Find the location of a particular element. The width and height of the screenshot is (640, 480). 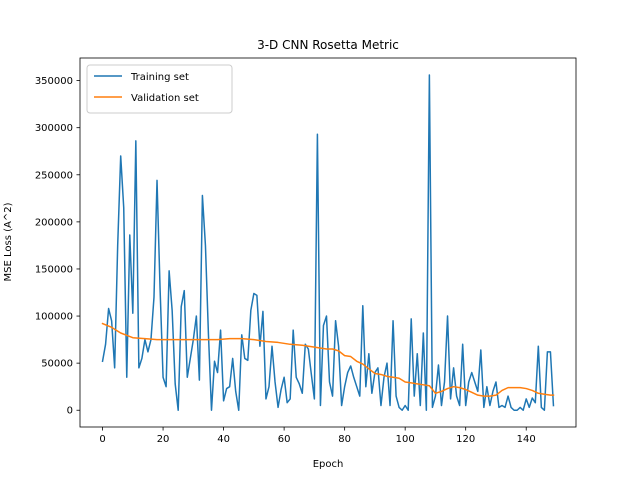

x-tick-label: 80 is located at coordinates (344, 439).